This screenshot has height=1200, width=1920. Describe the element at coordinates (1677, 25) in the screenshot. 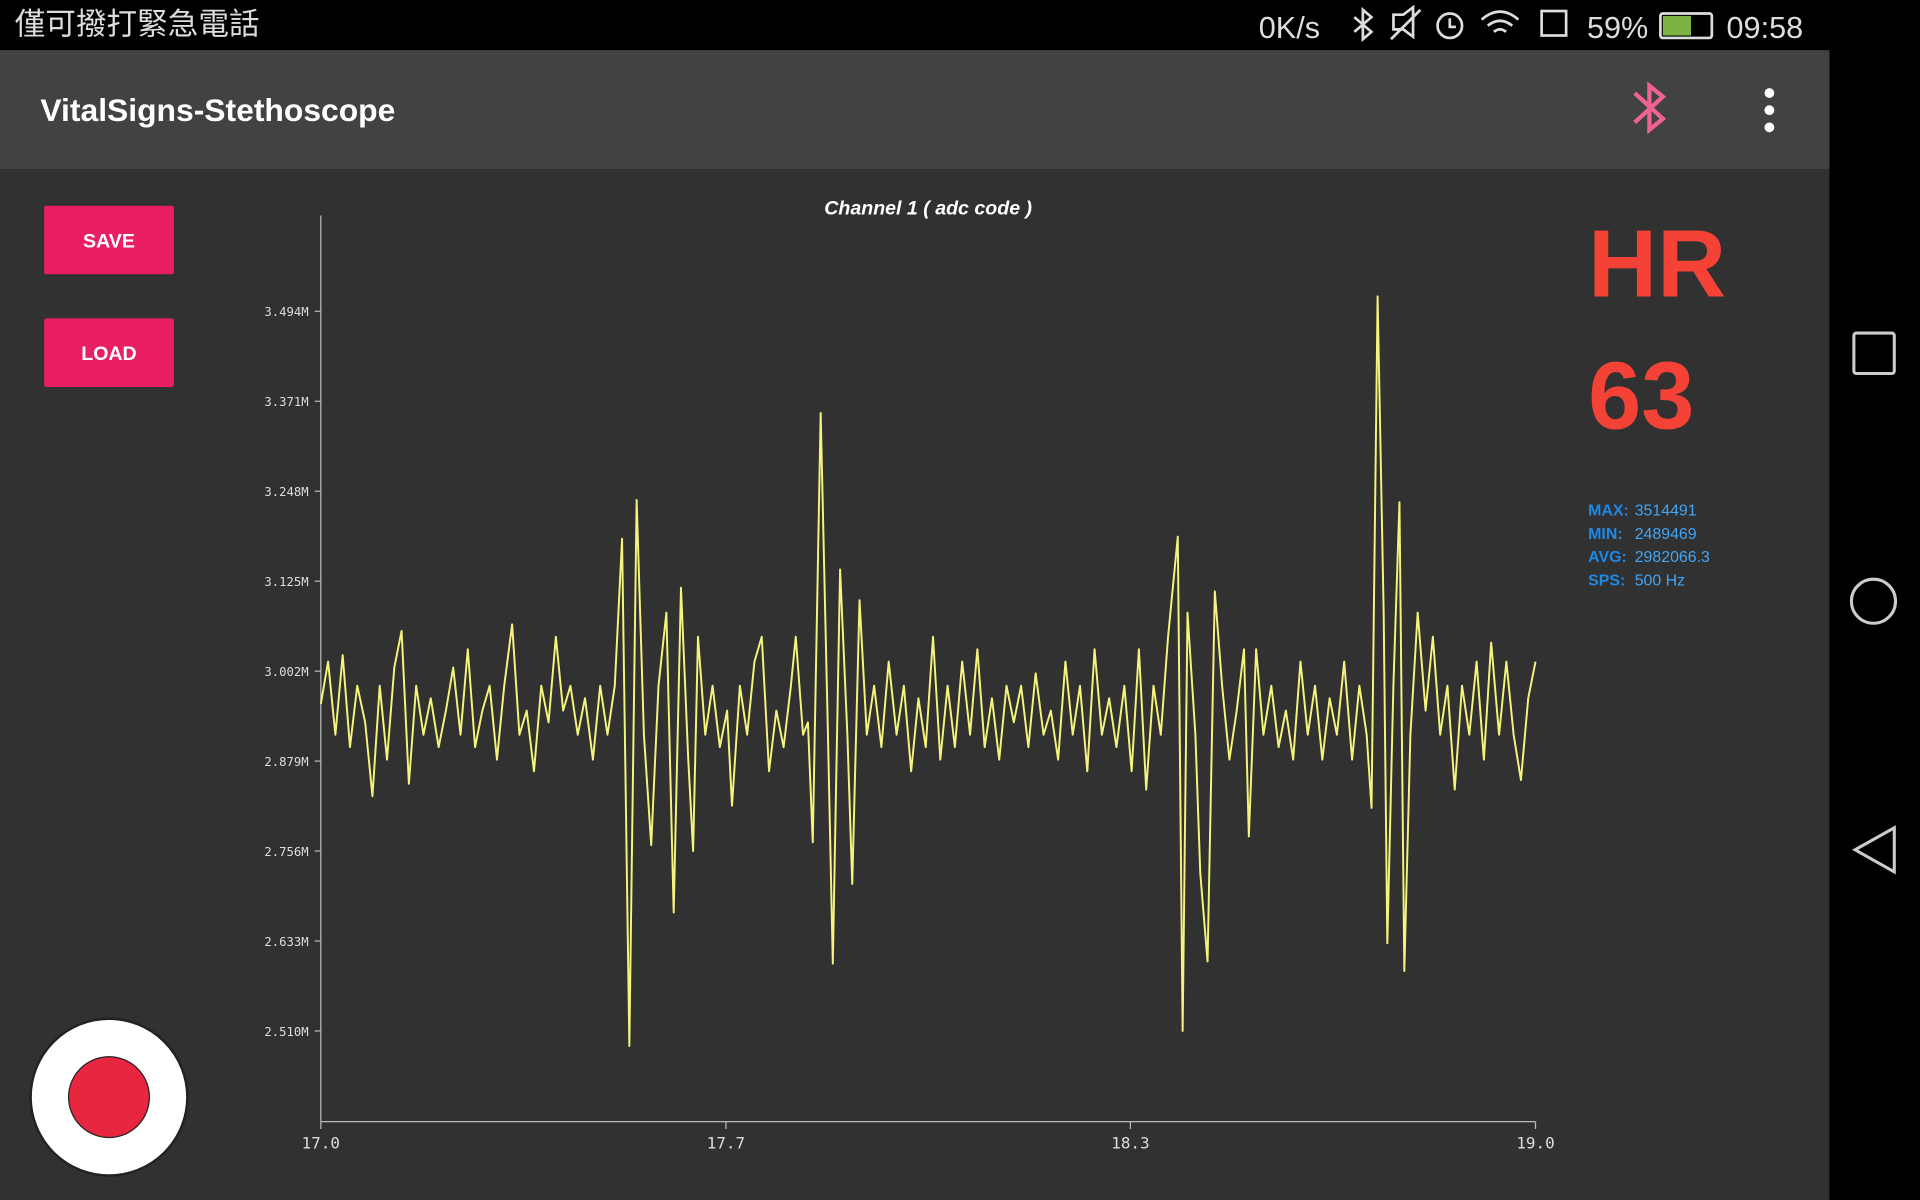

I see `battery-level` at that location.